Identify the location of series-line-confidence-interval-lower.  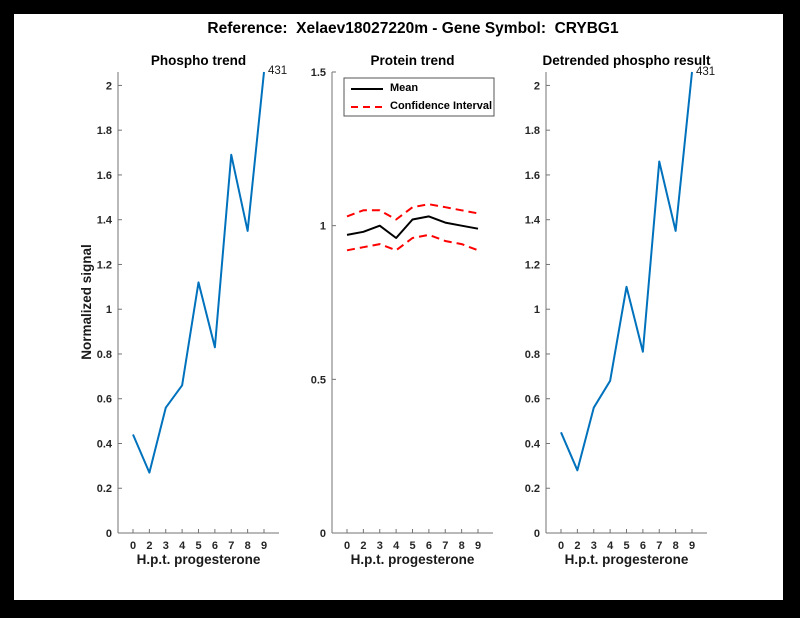
(412, 242).